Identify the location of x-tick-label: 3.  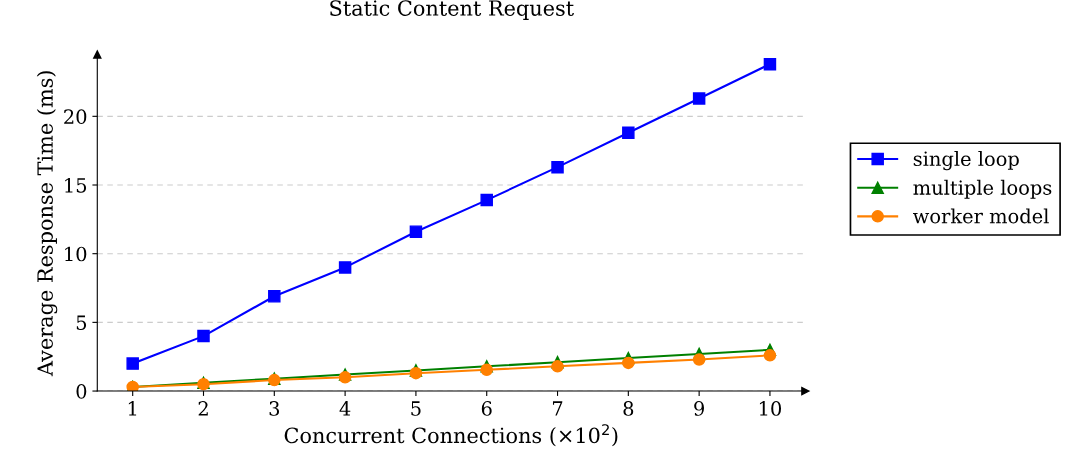
(274, 408).